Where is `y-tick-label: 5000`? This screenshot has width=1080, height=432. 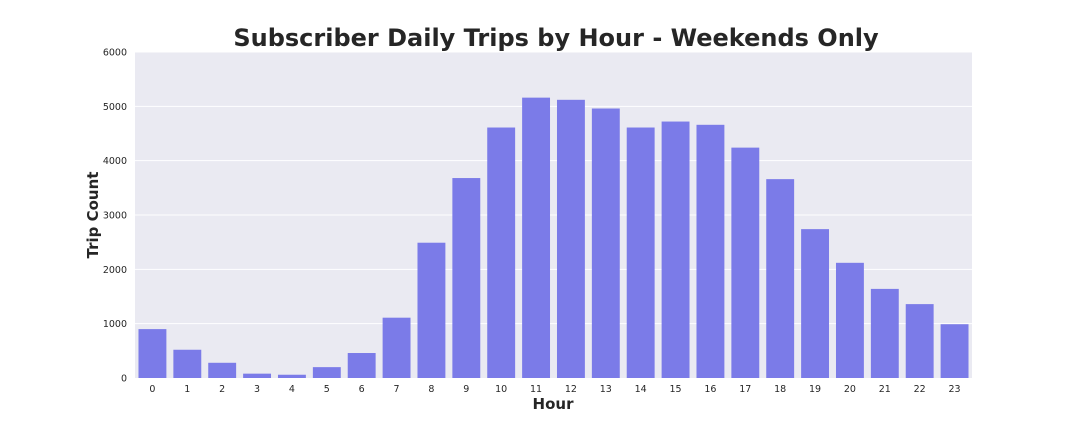 y-tick-label: 5000 is located at coordinates (115, 107).